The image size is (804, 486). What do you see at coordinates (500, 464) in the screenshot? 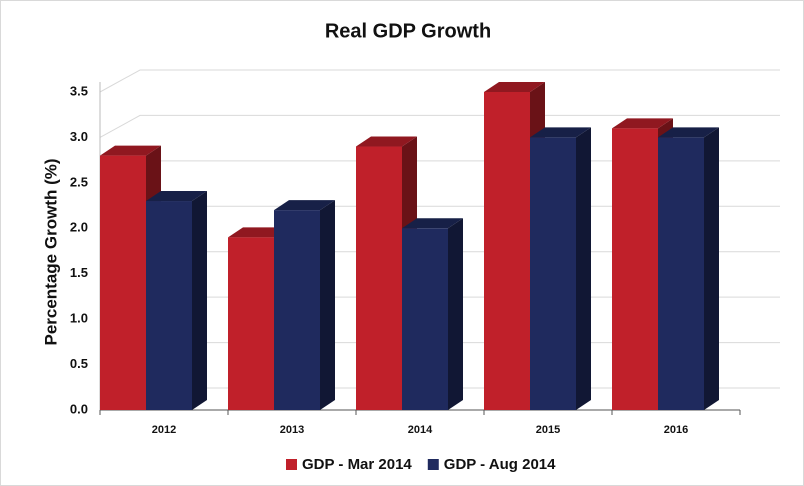
I see `legend-label: GDP - Aug 2014` at bounding box center [500, 464].